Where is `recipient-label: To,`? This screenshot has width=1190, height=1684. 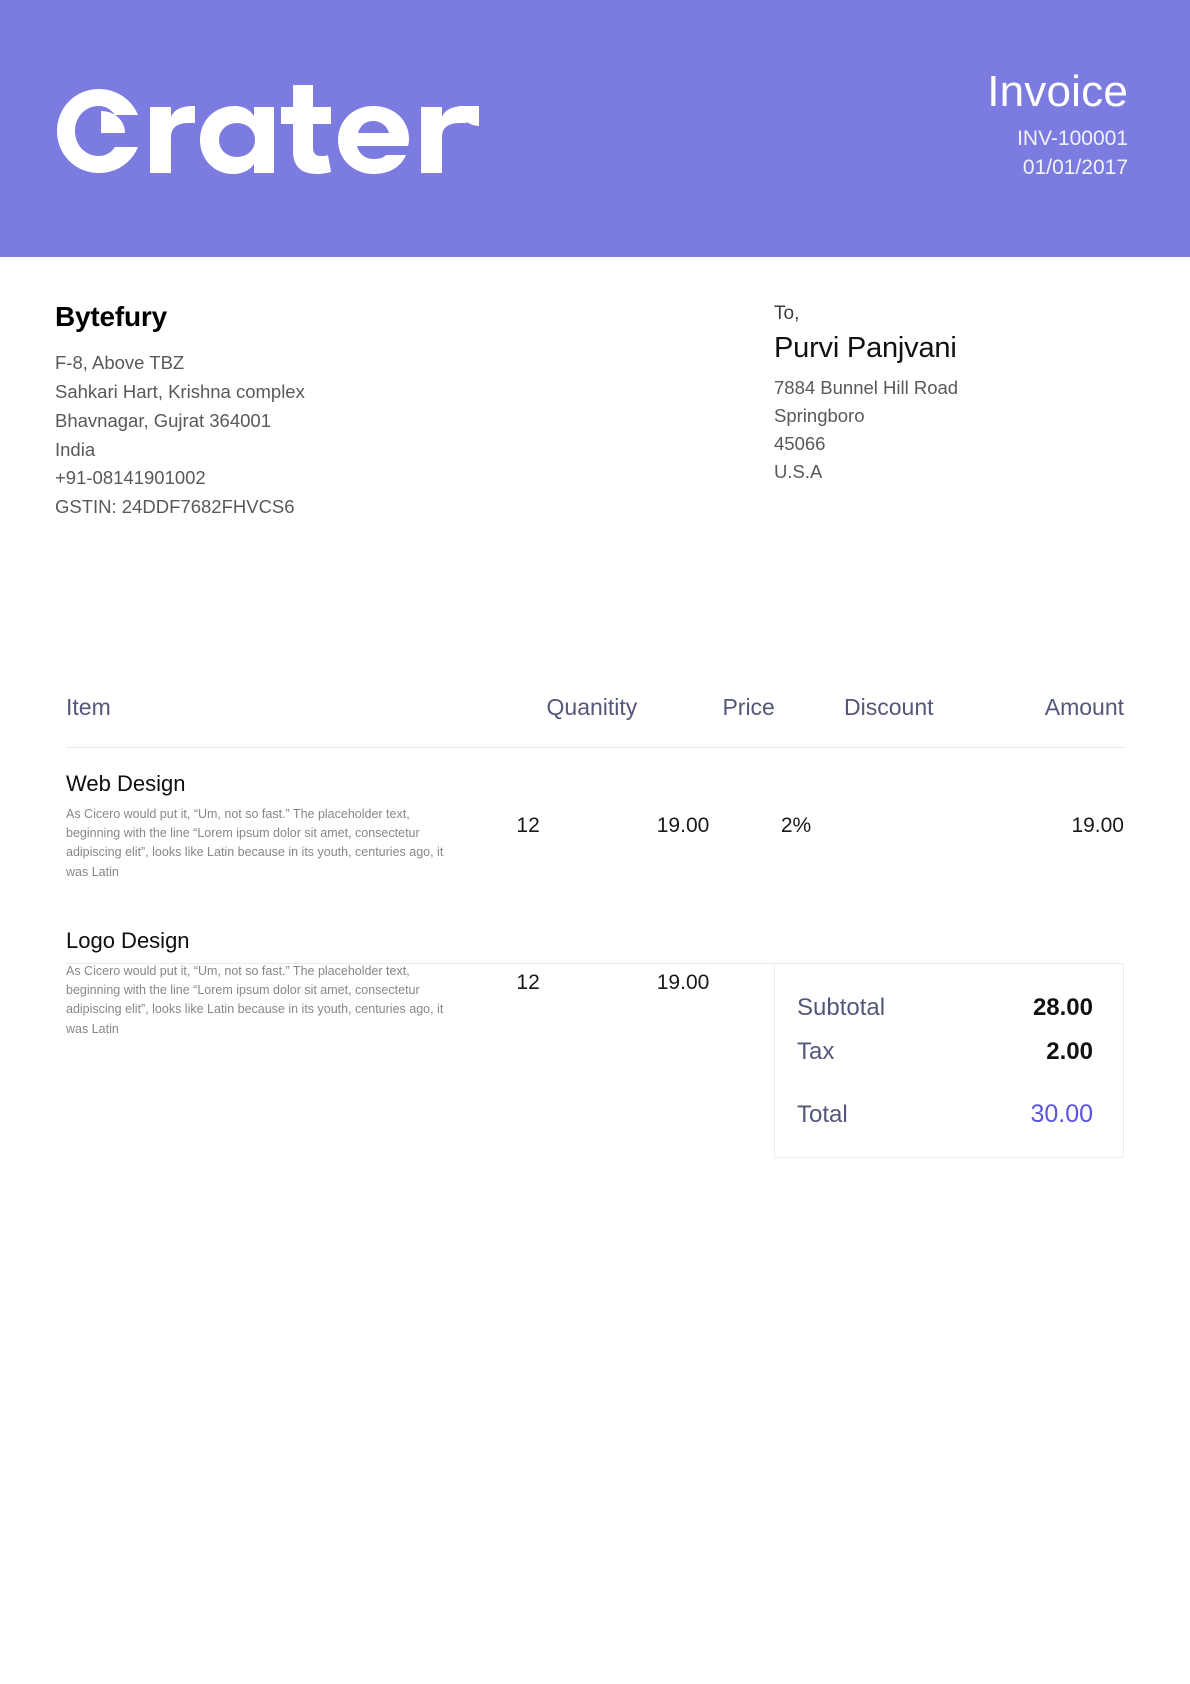 recipient-label: To, is located at coordinates (787, 313).